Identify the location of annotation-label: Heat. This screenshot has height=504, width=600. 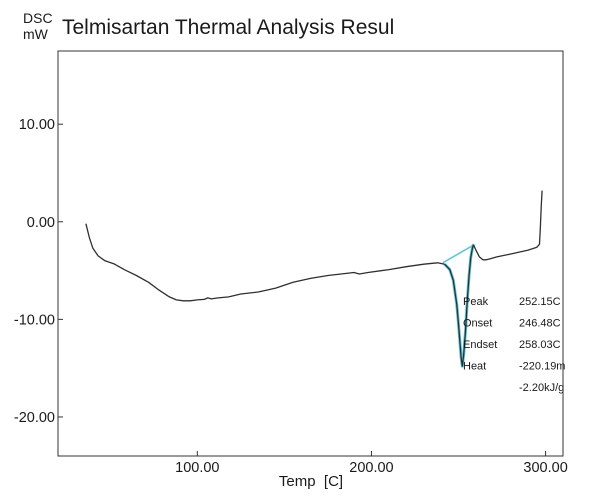
(474, 367).